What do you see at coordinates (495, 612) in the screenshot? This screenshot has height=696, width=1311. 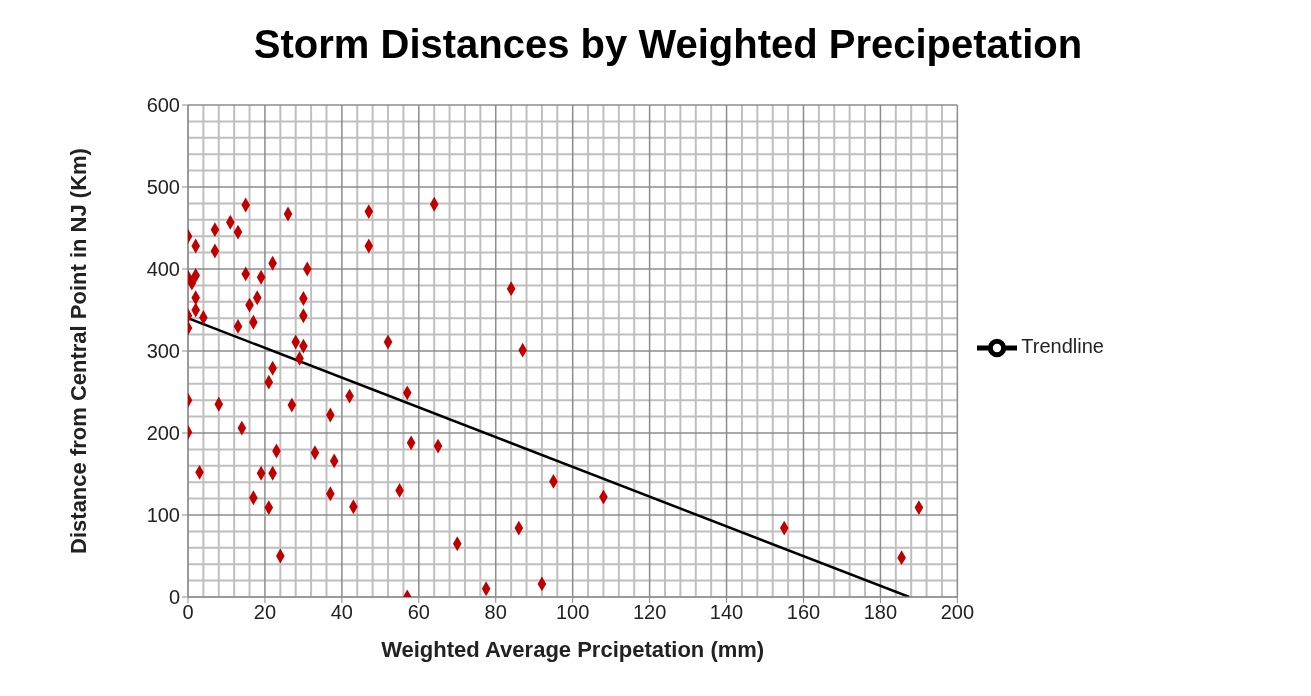 I see `x-tick-label: 80` at bounding box center [495, 612].